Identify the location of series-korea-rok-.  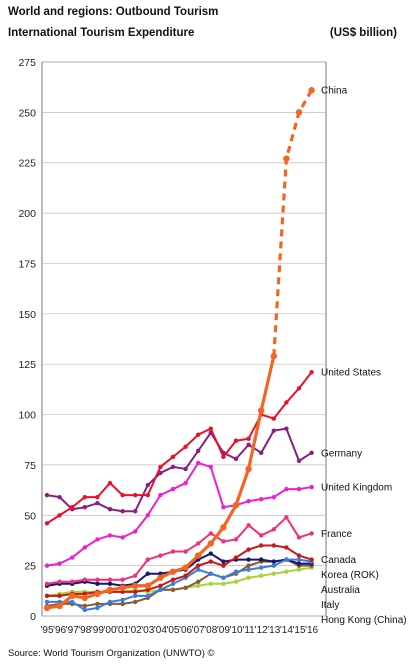
(179, 585).